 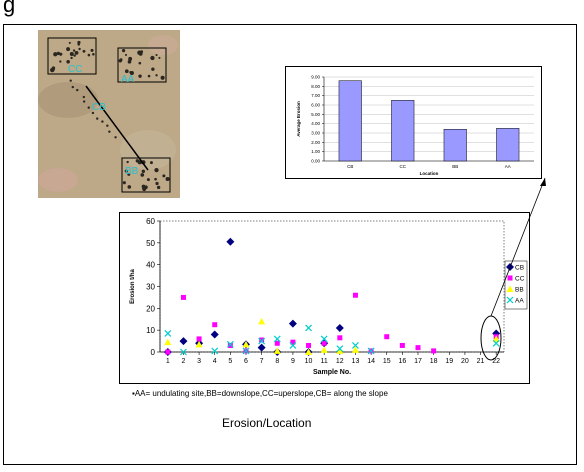 I want to click on bar-y-axis-label: Average Erosion, so click(x=298, y=119).